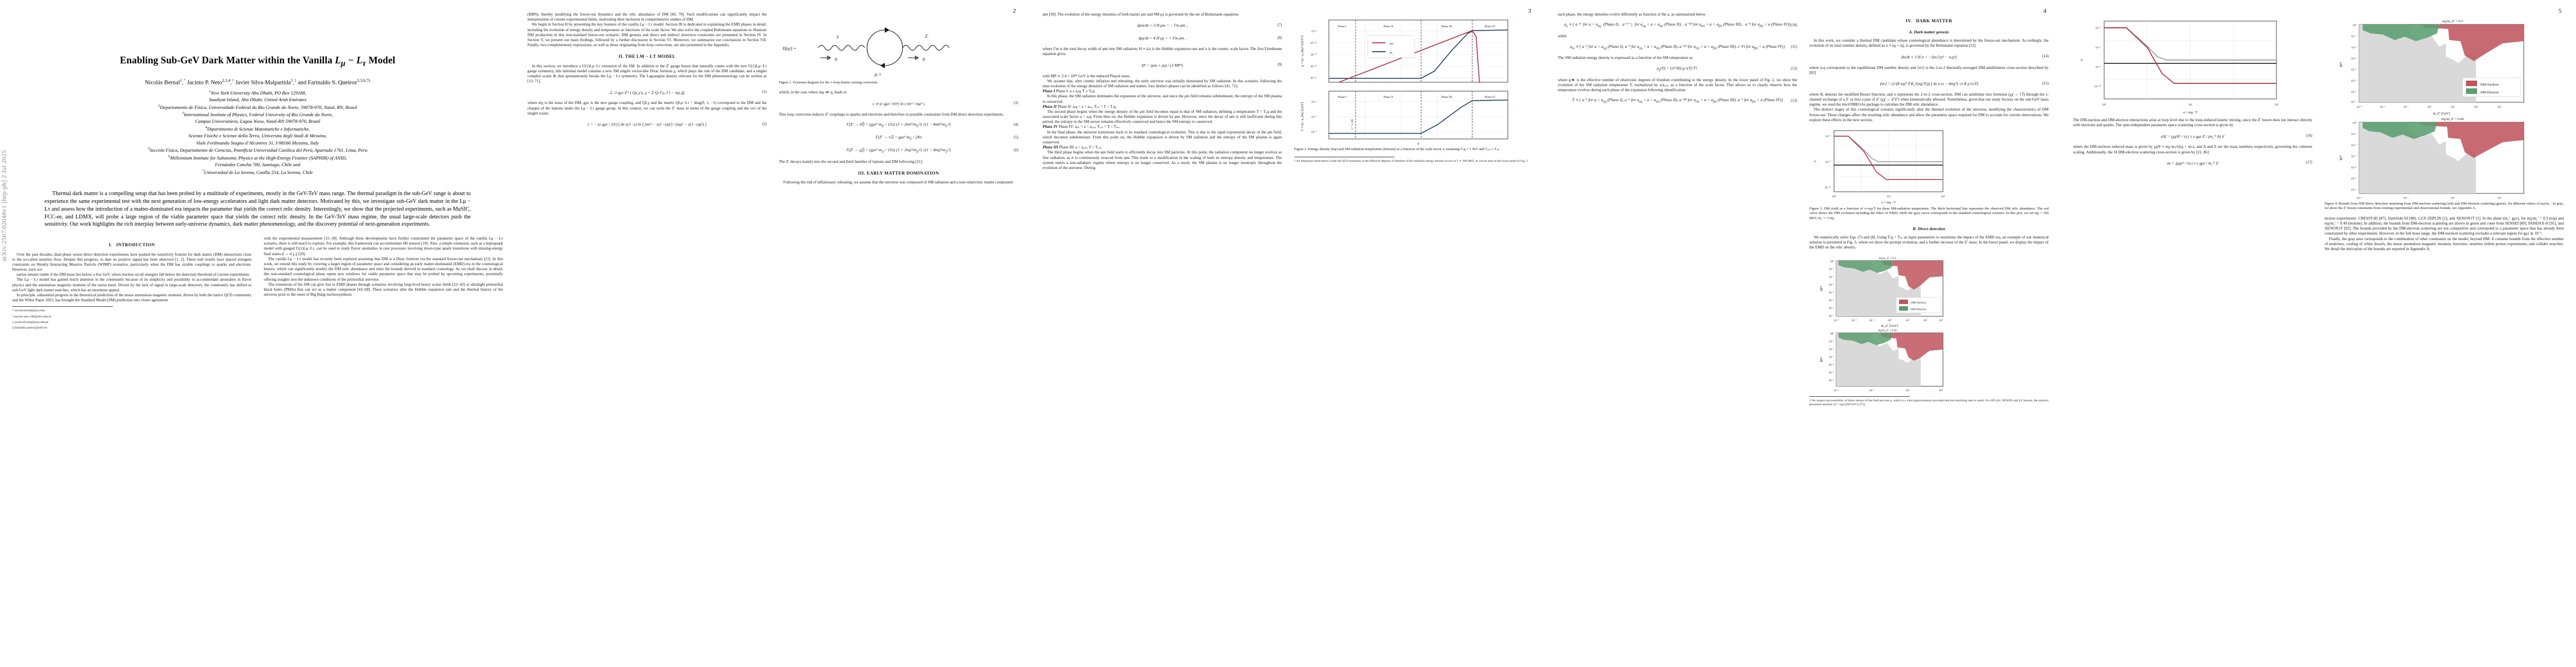 The image size is (2576, 667). I want to click on xlabel: x = mχ / T, so click(2190, 113).